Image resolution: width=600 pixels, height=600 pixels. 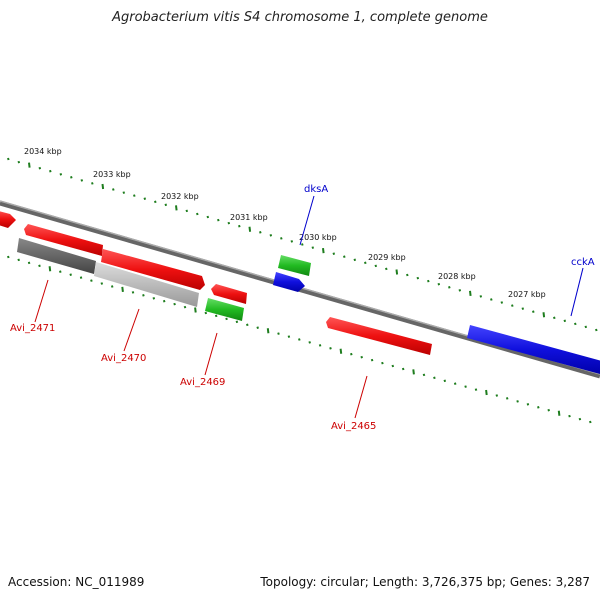 What do you see at coordinates (577, 292) in the screenshot?
I see `leader-cckA` at bounding box center [577, 292].